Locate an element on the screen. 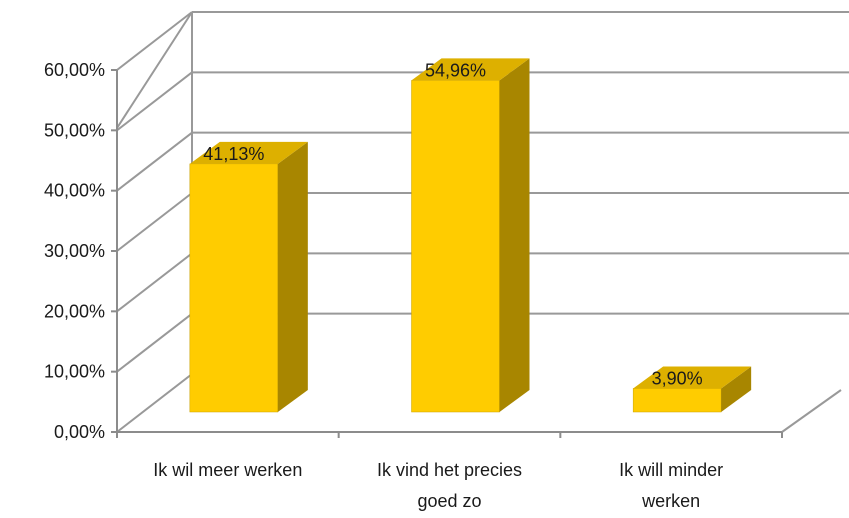 This screenshot has height=518, width=849. category-label: Ik will minder is located at coordinates (671, 470).